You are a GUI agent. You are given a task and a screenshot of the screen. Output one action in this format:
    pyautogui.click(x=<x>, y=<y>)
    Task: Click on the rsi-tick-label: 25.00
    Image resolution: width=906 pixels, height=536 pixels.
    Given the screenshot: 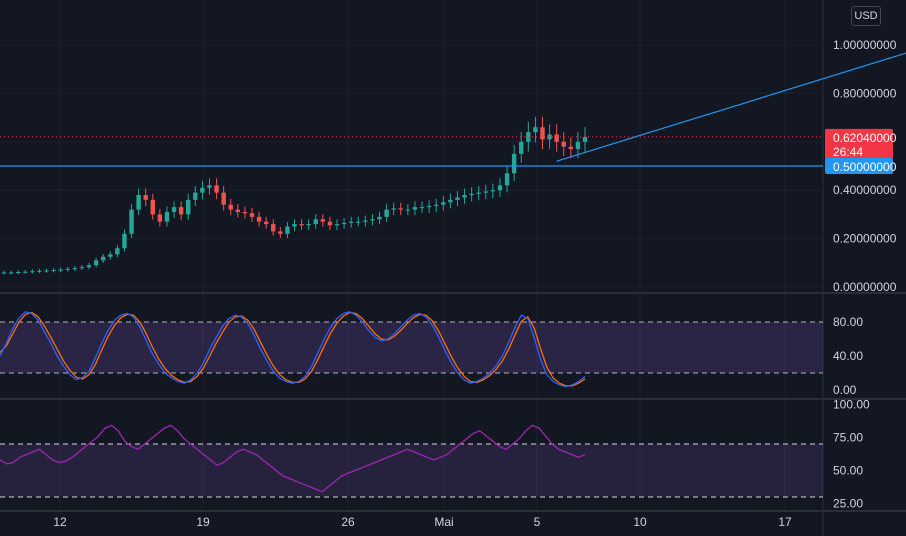 What is the action you would take?
    pyautogui.click(x=848, y=504)
    